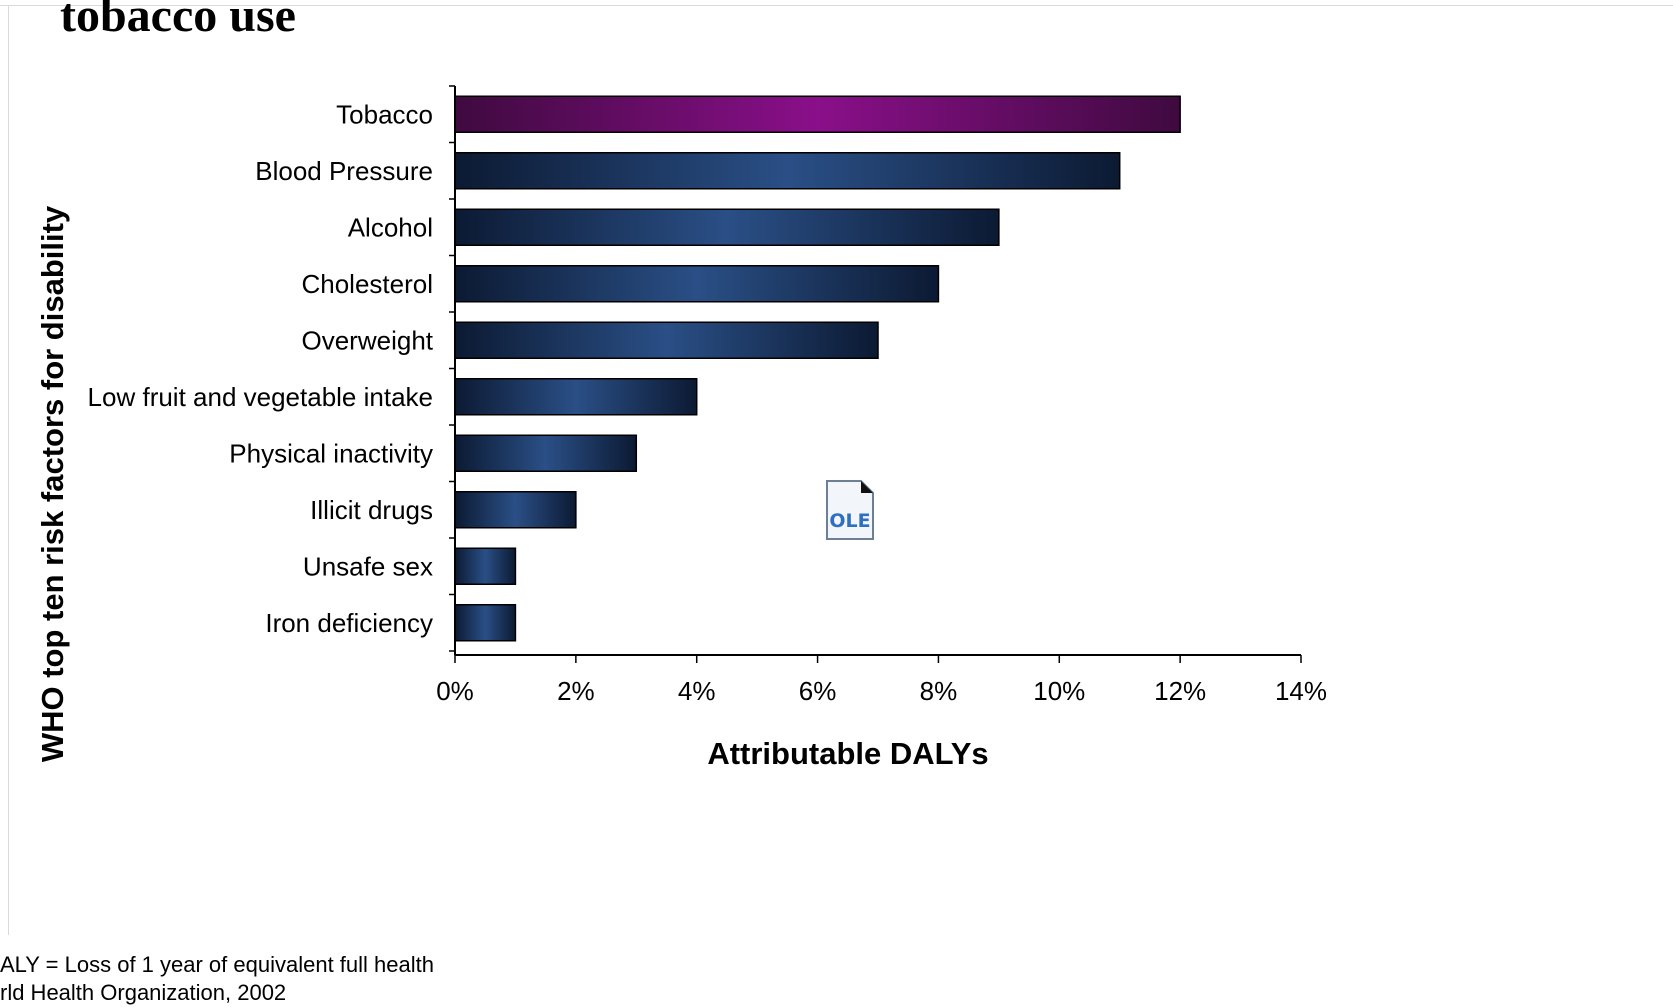  What do you see at coordinates (1301, 691) in the screenshot?
I see `x-tick-label-7: 14%` at bounding box center [1301, 691].